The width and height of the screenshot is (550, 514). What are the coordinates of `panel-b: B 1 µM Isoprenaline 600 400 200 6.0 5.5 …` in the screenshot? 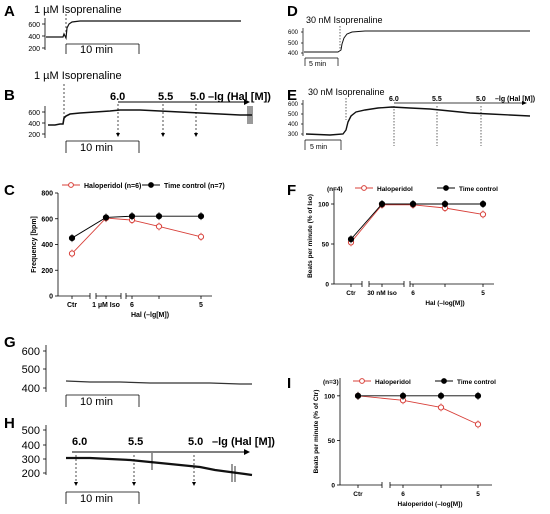 It's located at (137, 112).